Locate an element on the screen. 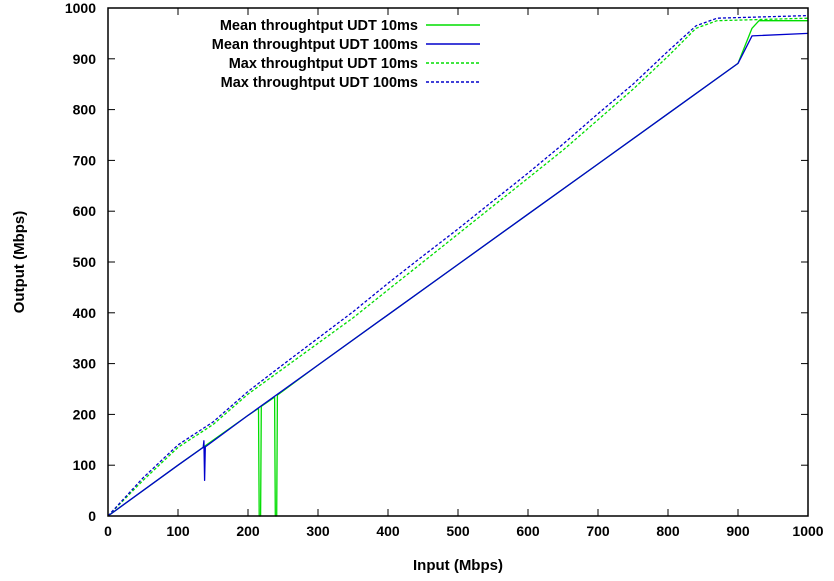 The height and width of the screenshot is (581, 834). legend-label: Mean throughtput UDT 10ms is located at coordinates (319, 26).